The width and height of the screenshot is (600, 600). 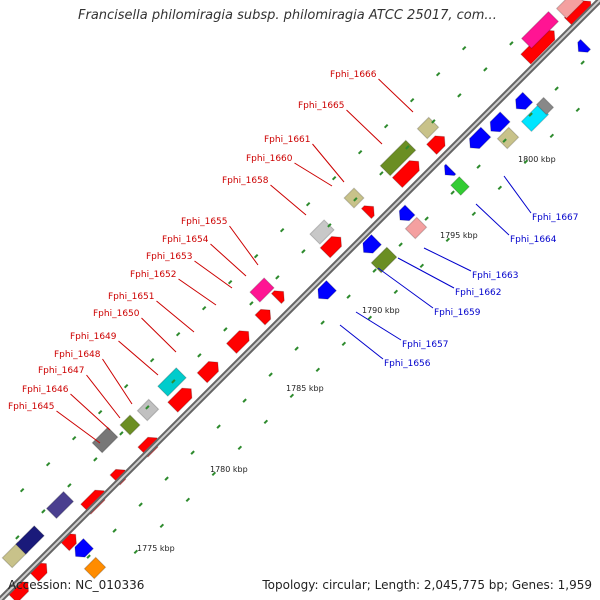 What do you see at coordinates (45, 390) in the screenshot?
I see `forward-gene-label: Fphi_1646` at bounding box center [45, 390].